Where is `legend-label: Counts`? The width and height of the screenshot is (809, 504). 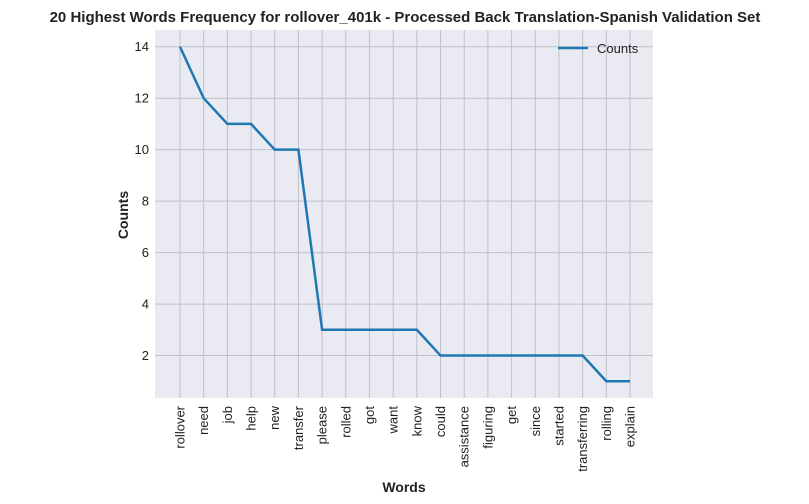
legend-label: Counts is located at coordinates (618, 48).